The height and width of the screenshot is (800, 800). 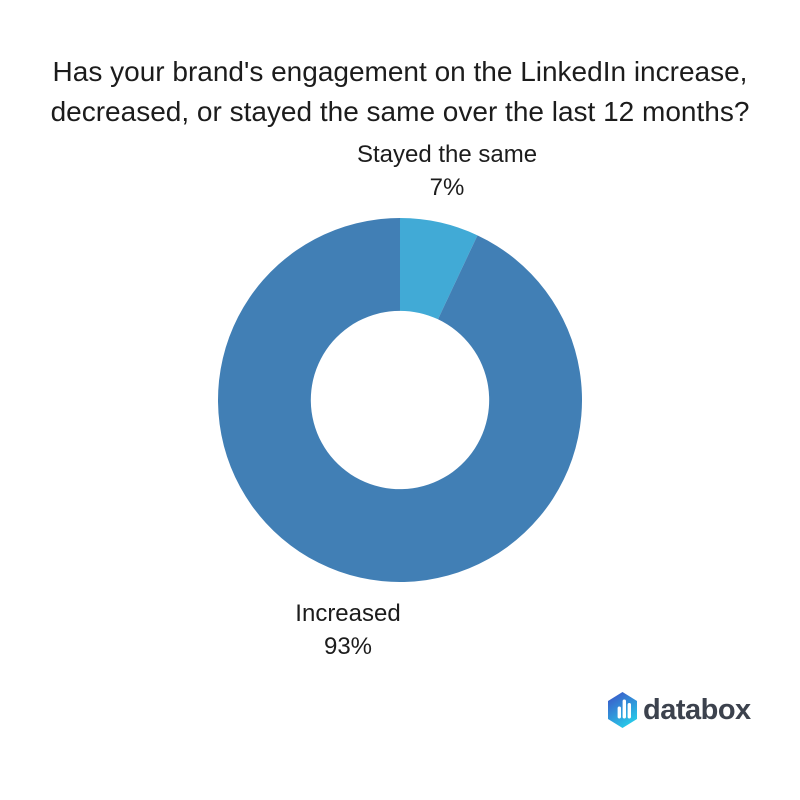 I want to click on slice-label-stayed-name: Stayed the same, so click(x=447, y=154).